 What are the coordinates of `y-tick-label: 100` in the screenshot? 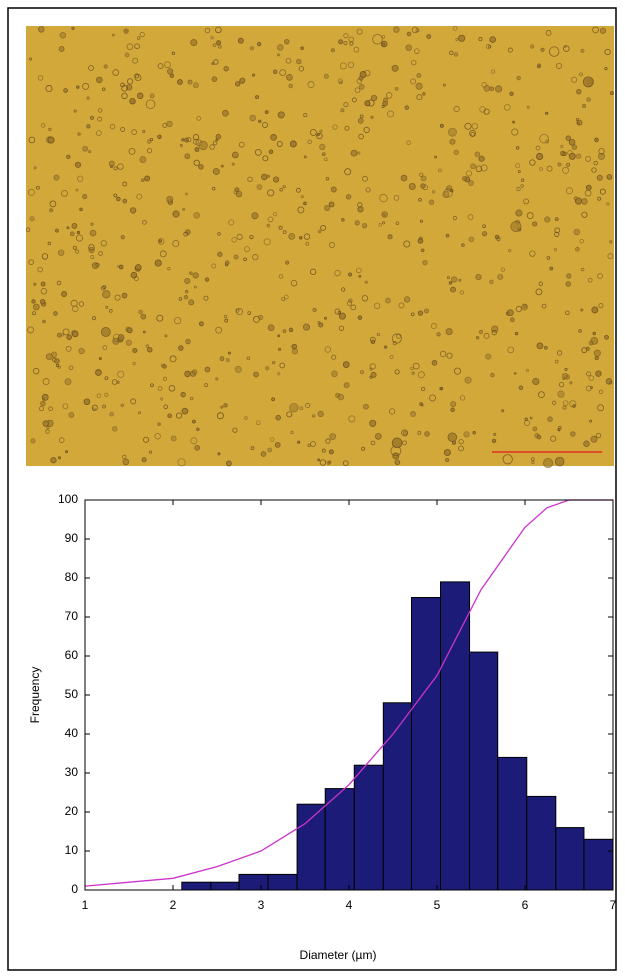 It's located at (68, 499).